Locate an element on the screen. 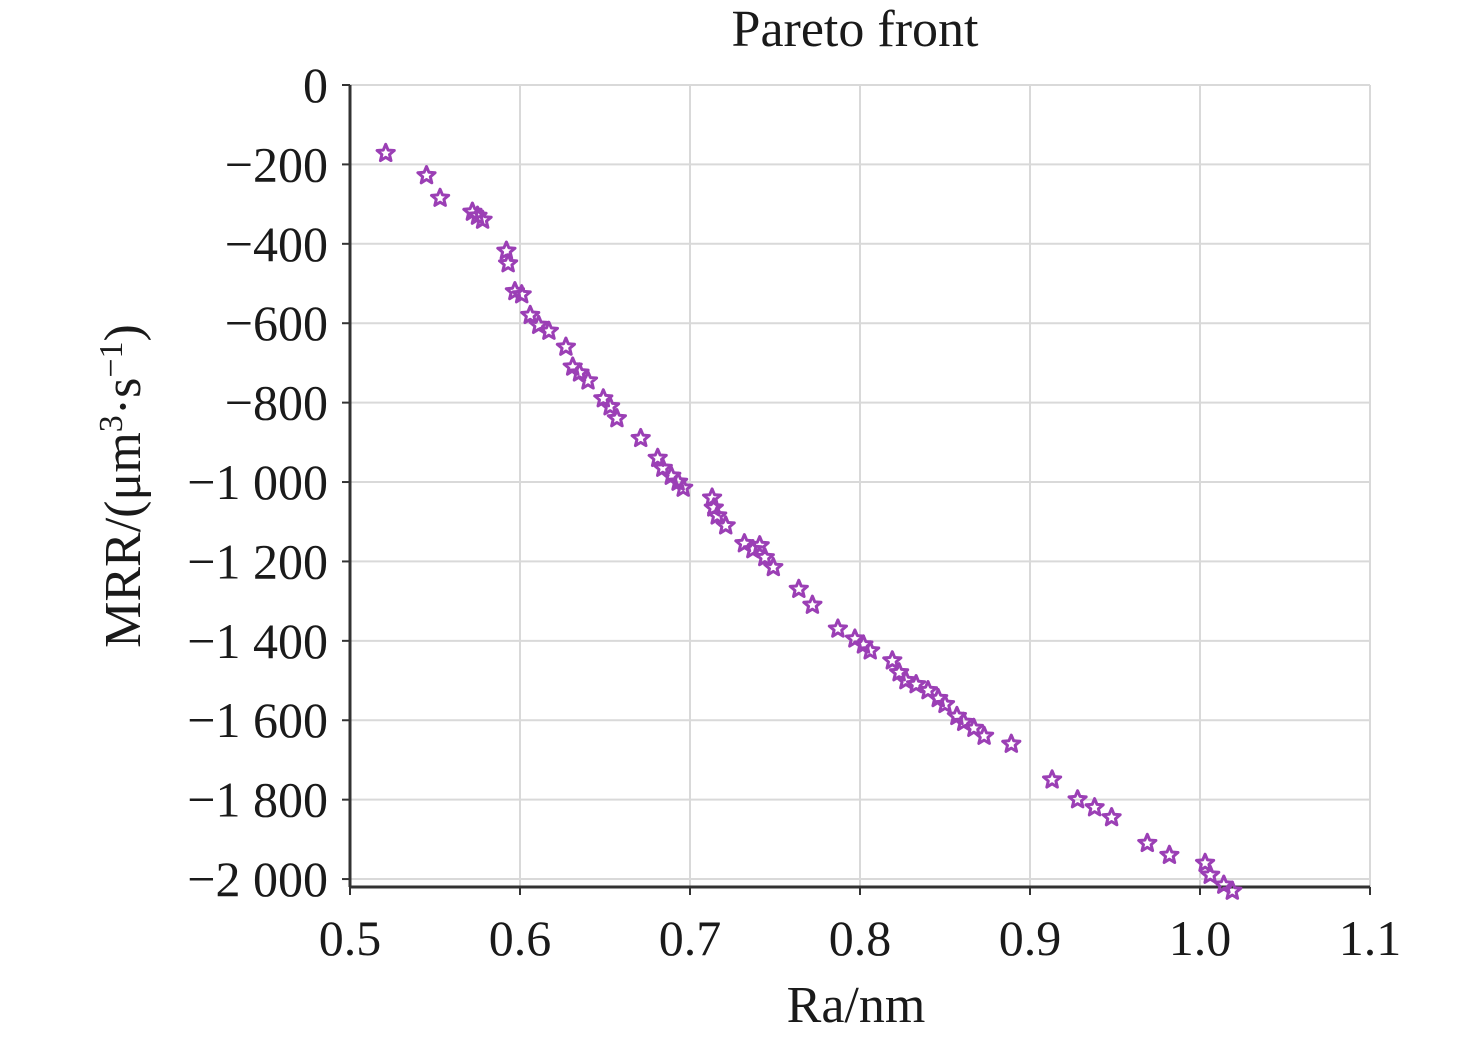  y-tick-label: −1 400 is located at coordinates (257, 641).